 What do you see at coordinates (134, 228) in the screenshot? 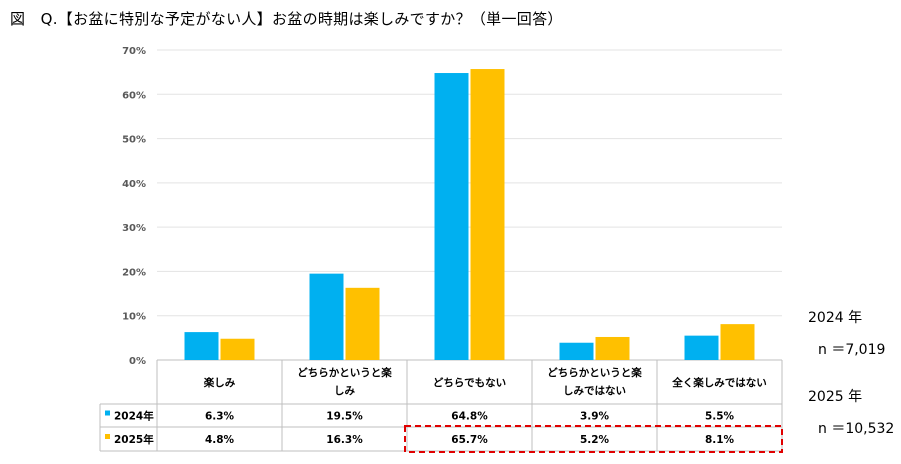
I see `y-tick-label: 30%` at bounding box center [134, 228].